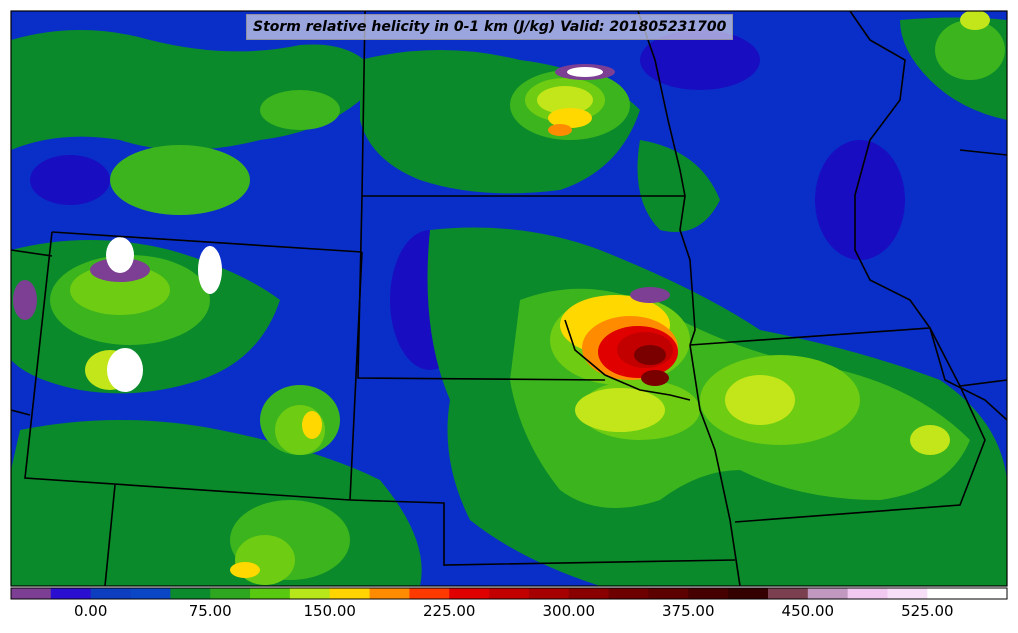  Describe the element at coordinates (927, 611) in the screenshot. I see `colorbar-tick-label: 525.00` at that location.